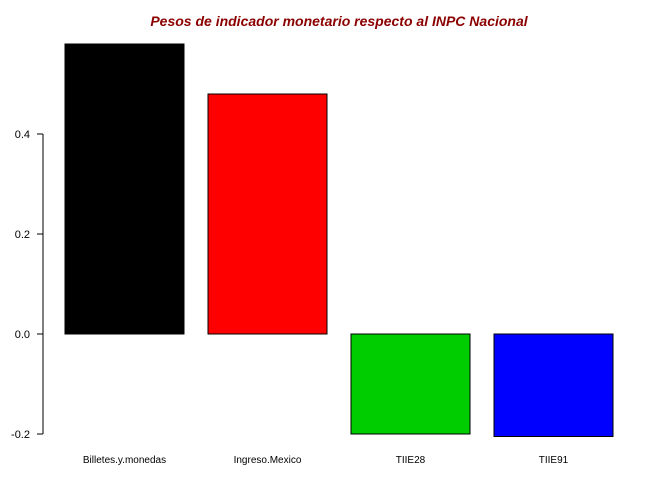 The width and height of the screenshot is (650, 480). What do you see at coordinates (124, 189) in the screenshot?
I see `bar-billetes-y-monedas` at bounding box center [124, 189].